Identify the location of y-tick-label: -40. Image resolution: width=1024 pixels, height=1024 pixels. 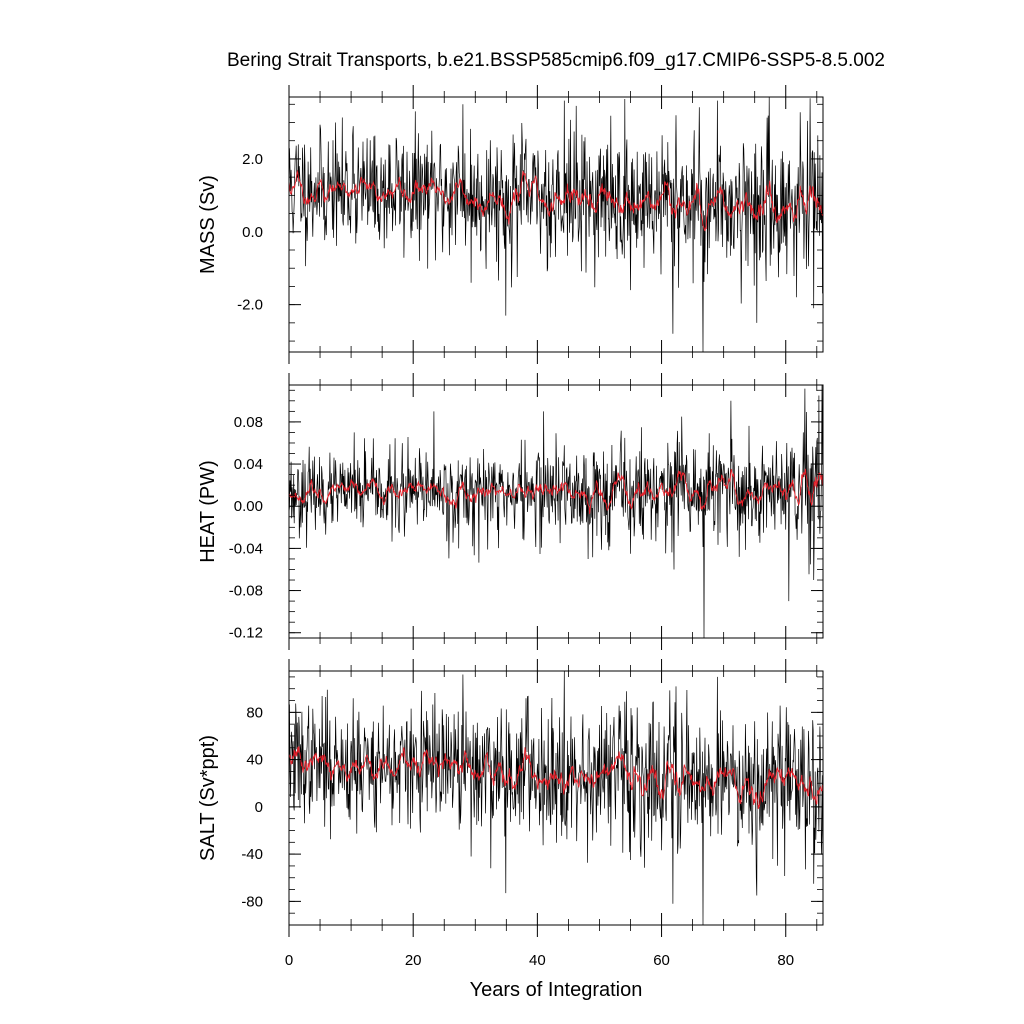
(252, 854).